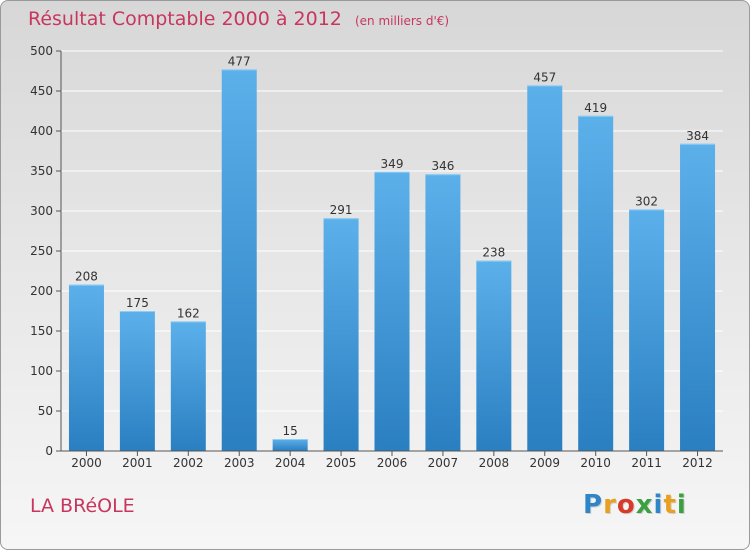 Image resolution: width=750 pixels, height=550 pixels. What do you see at coordinates (41, 131) in the screenshot?
I see `y-tick-label: 400` at bounding box center [41, 131].